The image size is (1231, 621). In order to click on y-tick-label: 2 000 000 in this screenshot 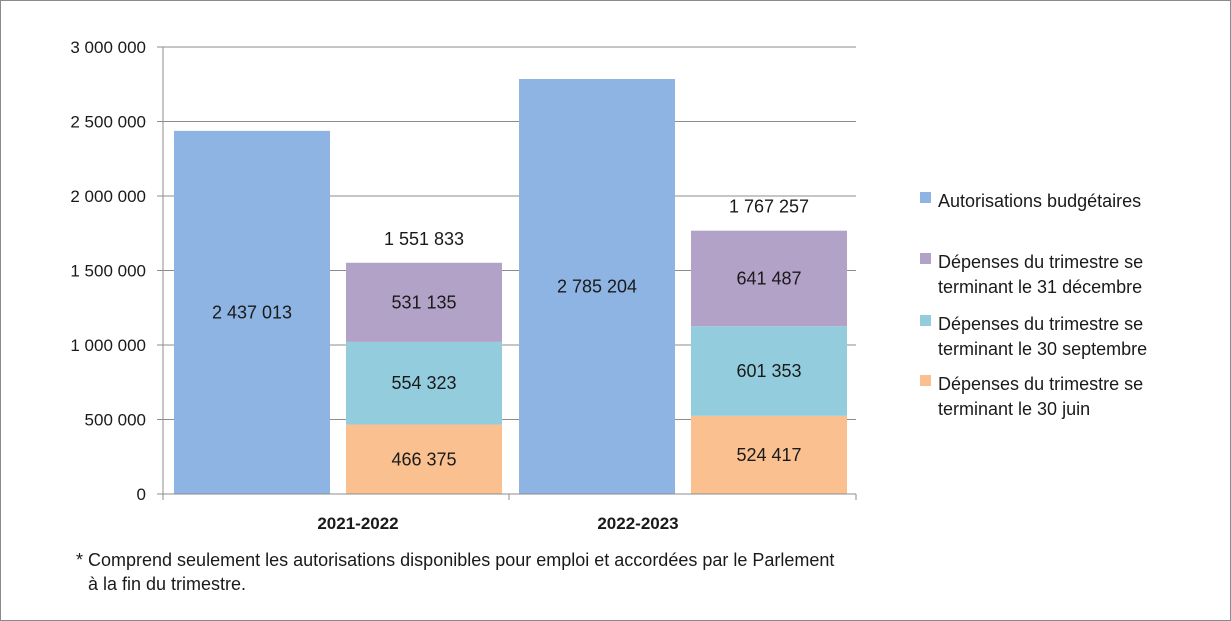, I will do `click(108, 196)`.